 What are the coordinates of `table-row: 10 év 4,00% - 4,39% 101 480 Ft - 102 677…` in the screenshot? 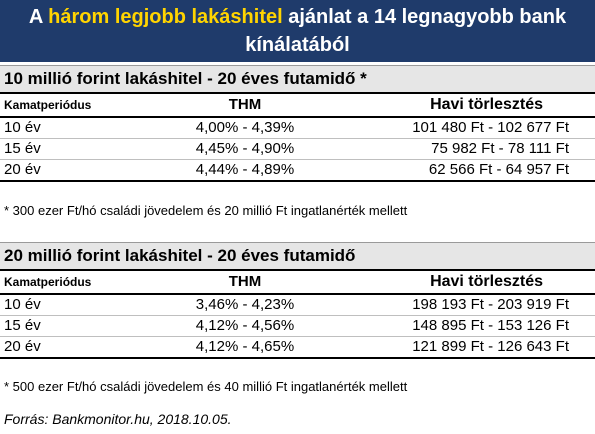 It's located at (297, 128).